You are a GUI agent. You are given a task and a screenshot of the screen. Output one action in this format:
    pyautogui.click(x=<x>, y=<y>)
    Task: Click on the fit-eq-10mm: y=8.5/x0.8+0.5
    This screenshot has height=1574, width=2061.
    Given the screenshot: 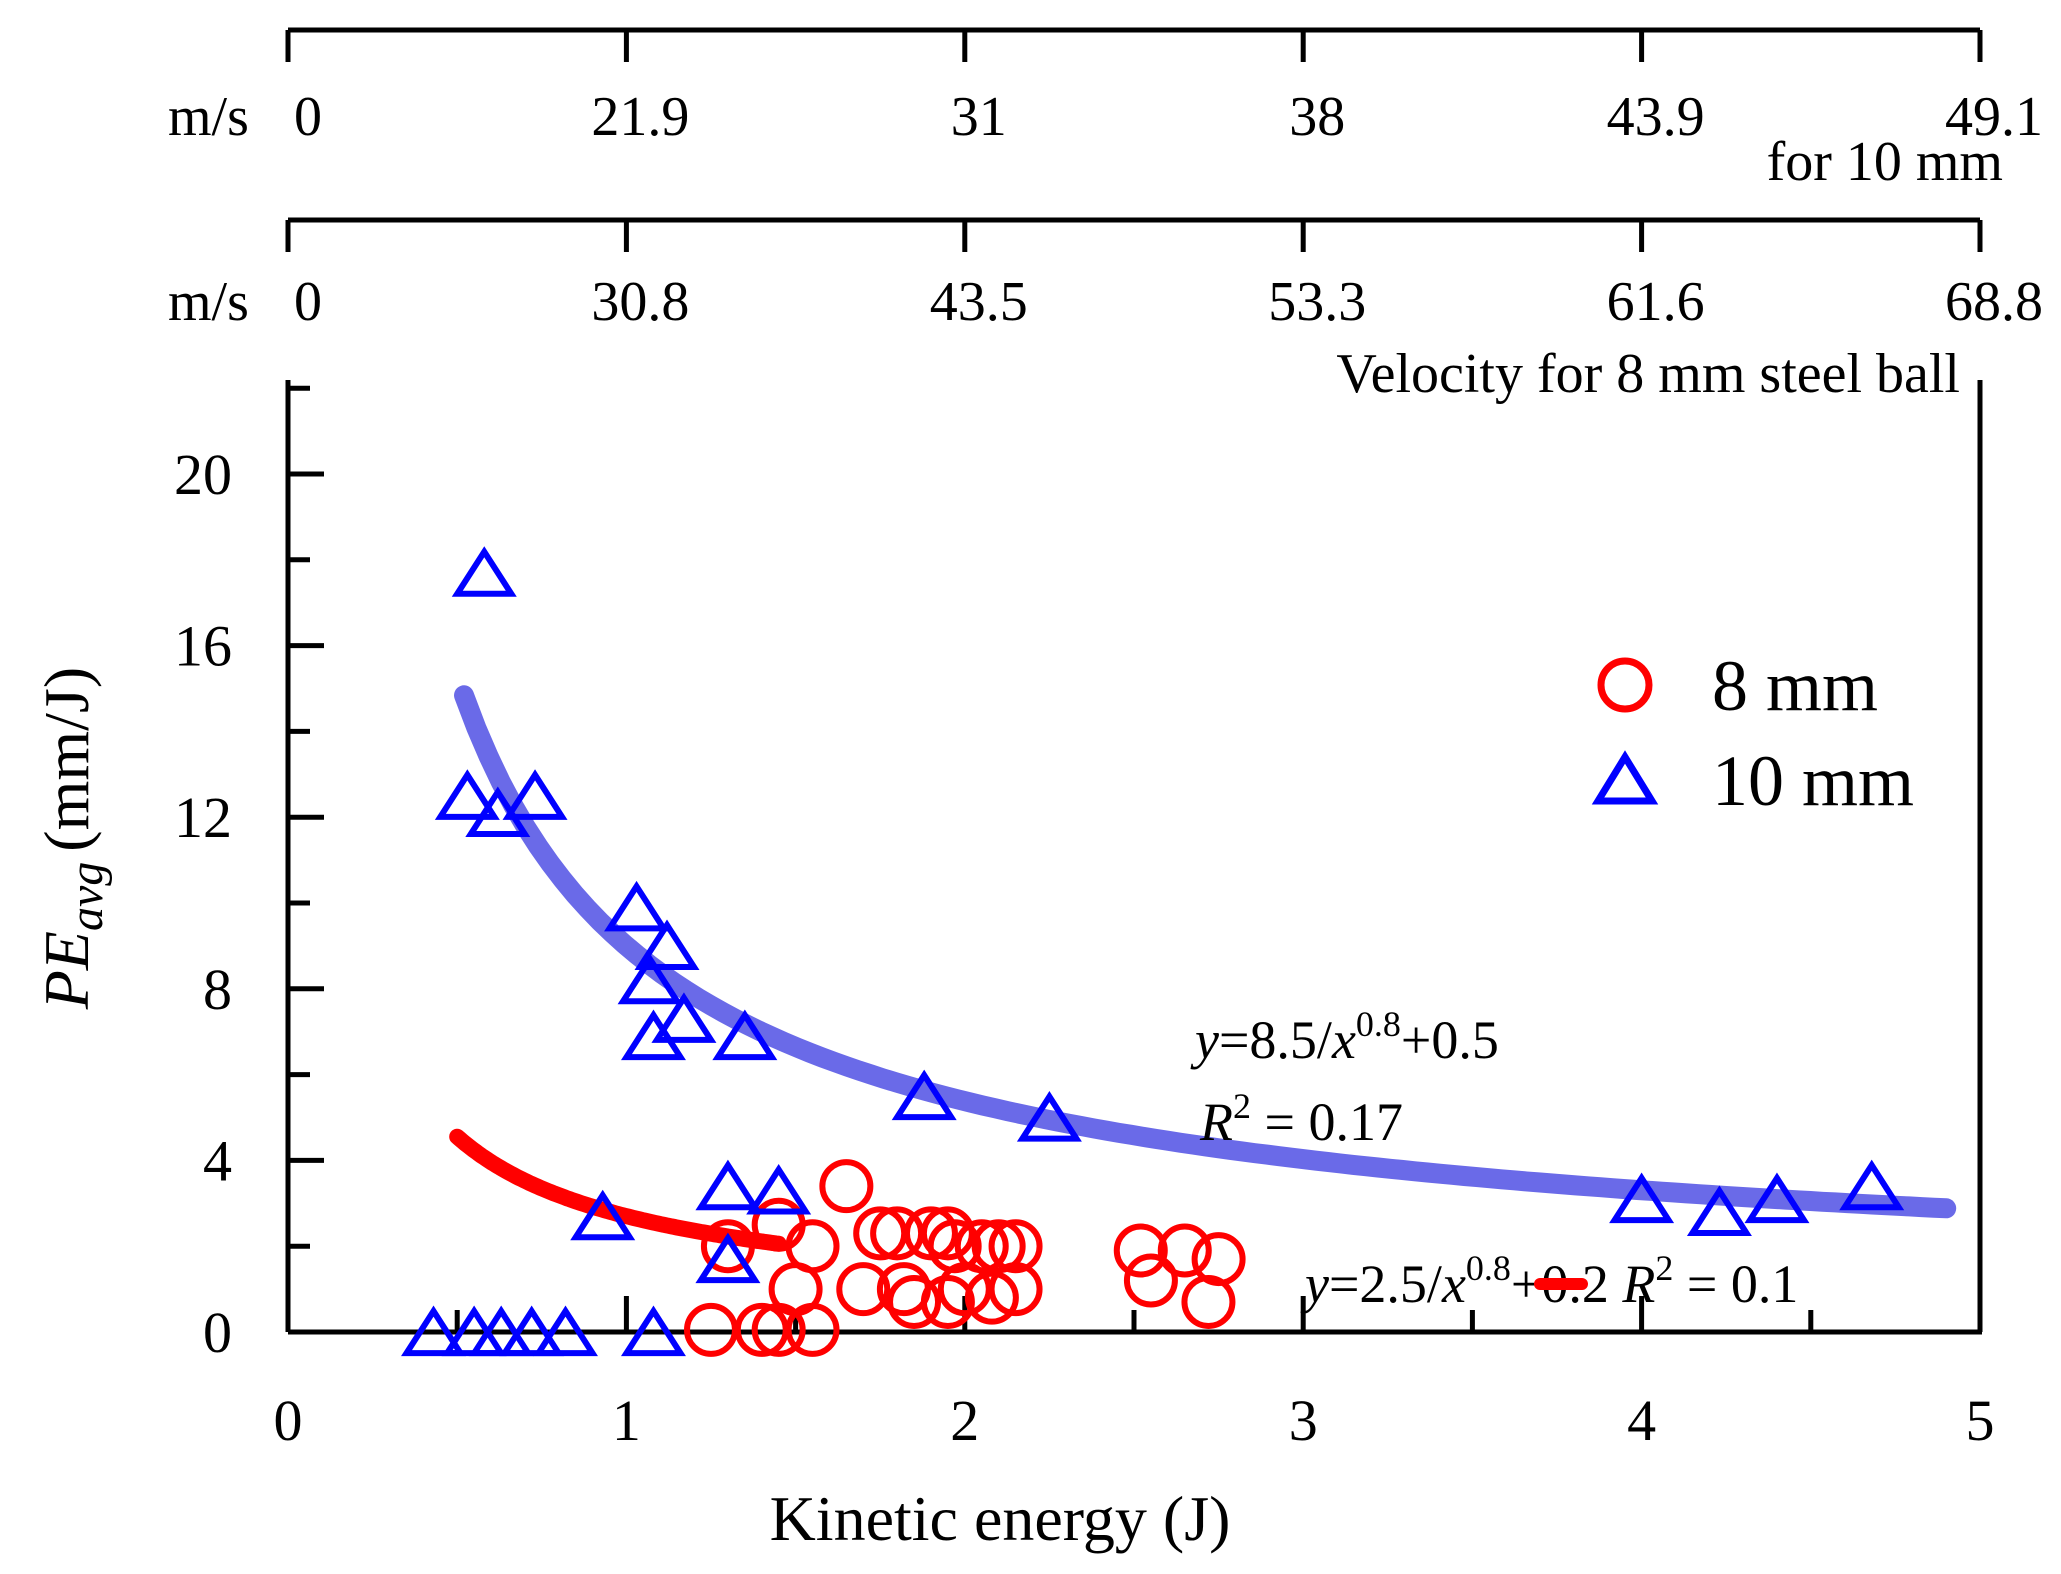 What is the action you would take?
    pyautogui.click(x=1344, y=1037)
    